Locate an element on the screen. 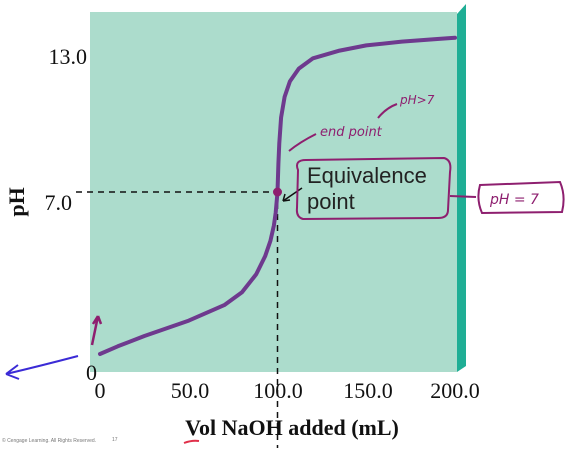 The image size is (577, 450). handwritten-arrow-right is located at coordinates (463, 196).